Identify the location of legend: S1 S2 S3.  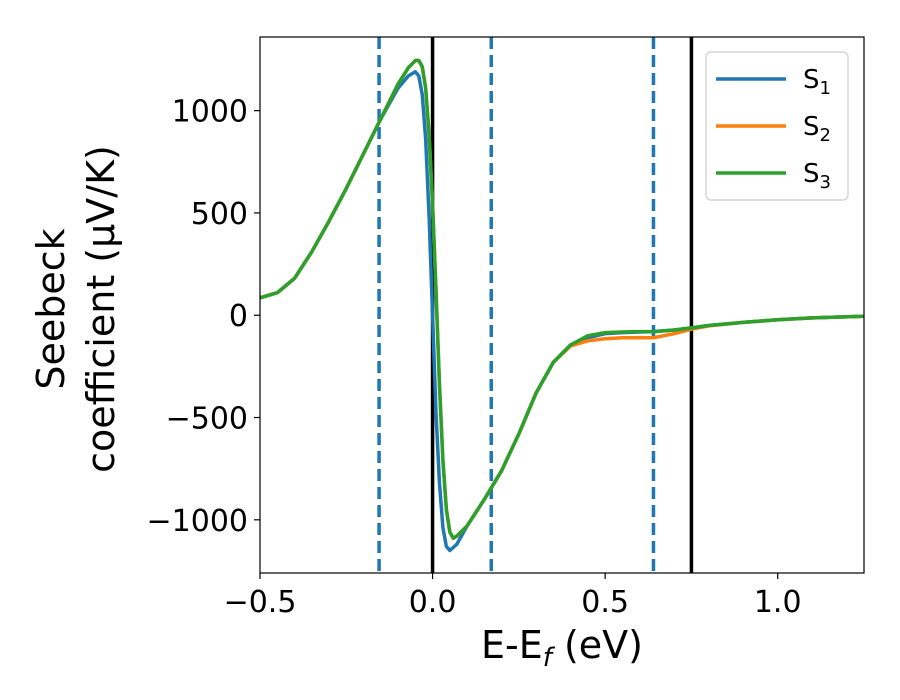
(777, 126).